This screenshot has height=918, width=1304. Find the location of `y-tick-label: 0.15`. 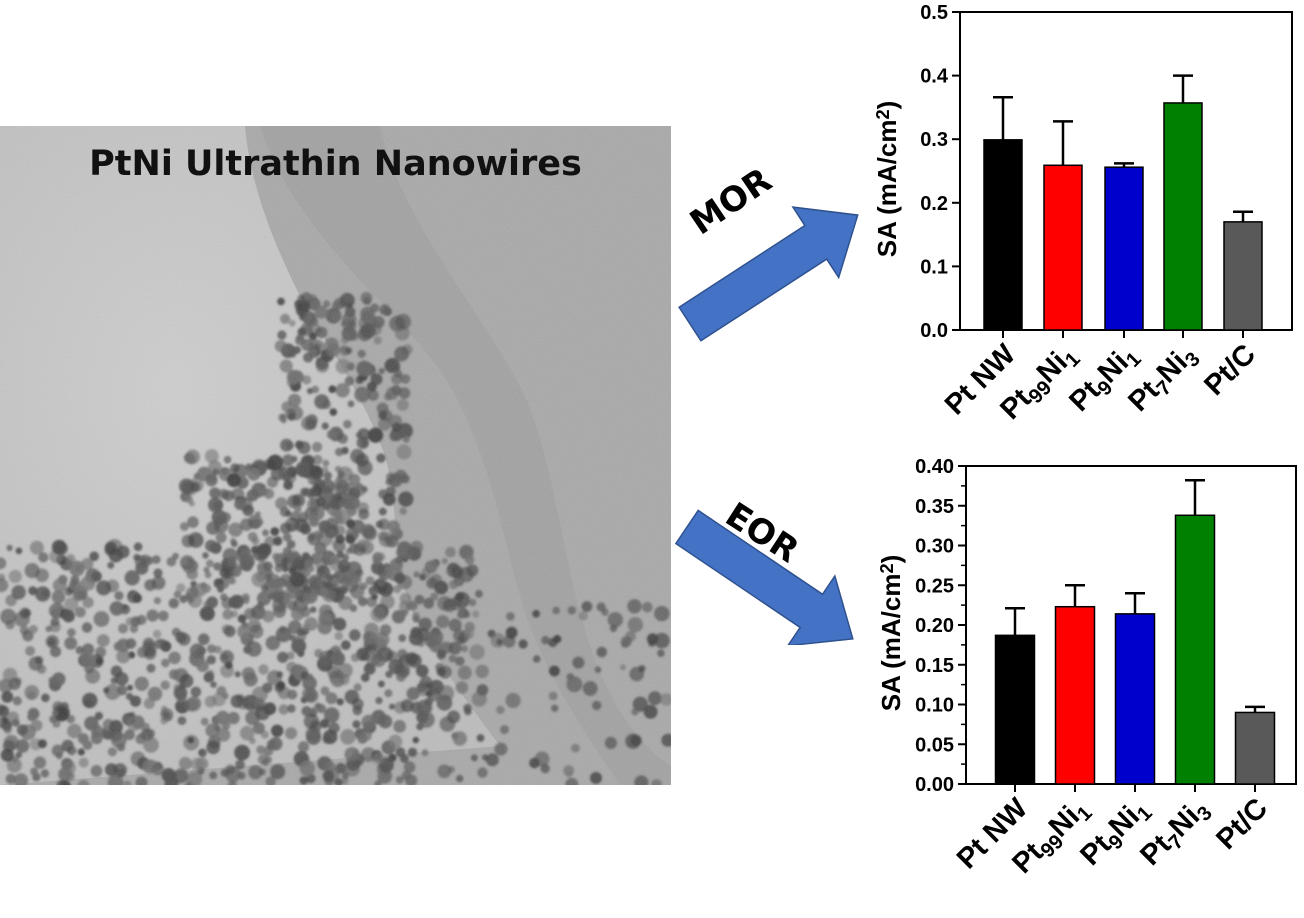

y-tick-label: 0.15 is located at coordinates (934, 666).